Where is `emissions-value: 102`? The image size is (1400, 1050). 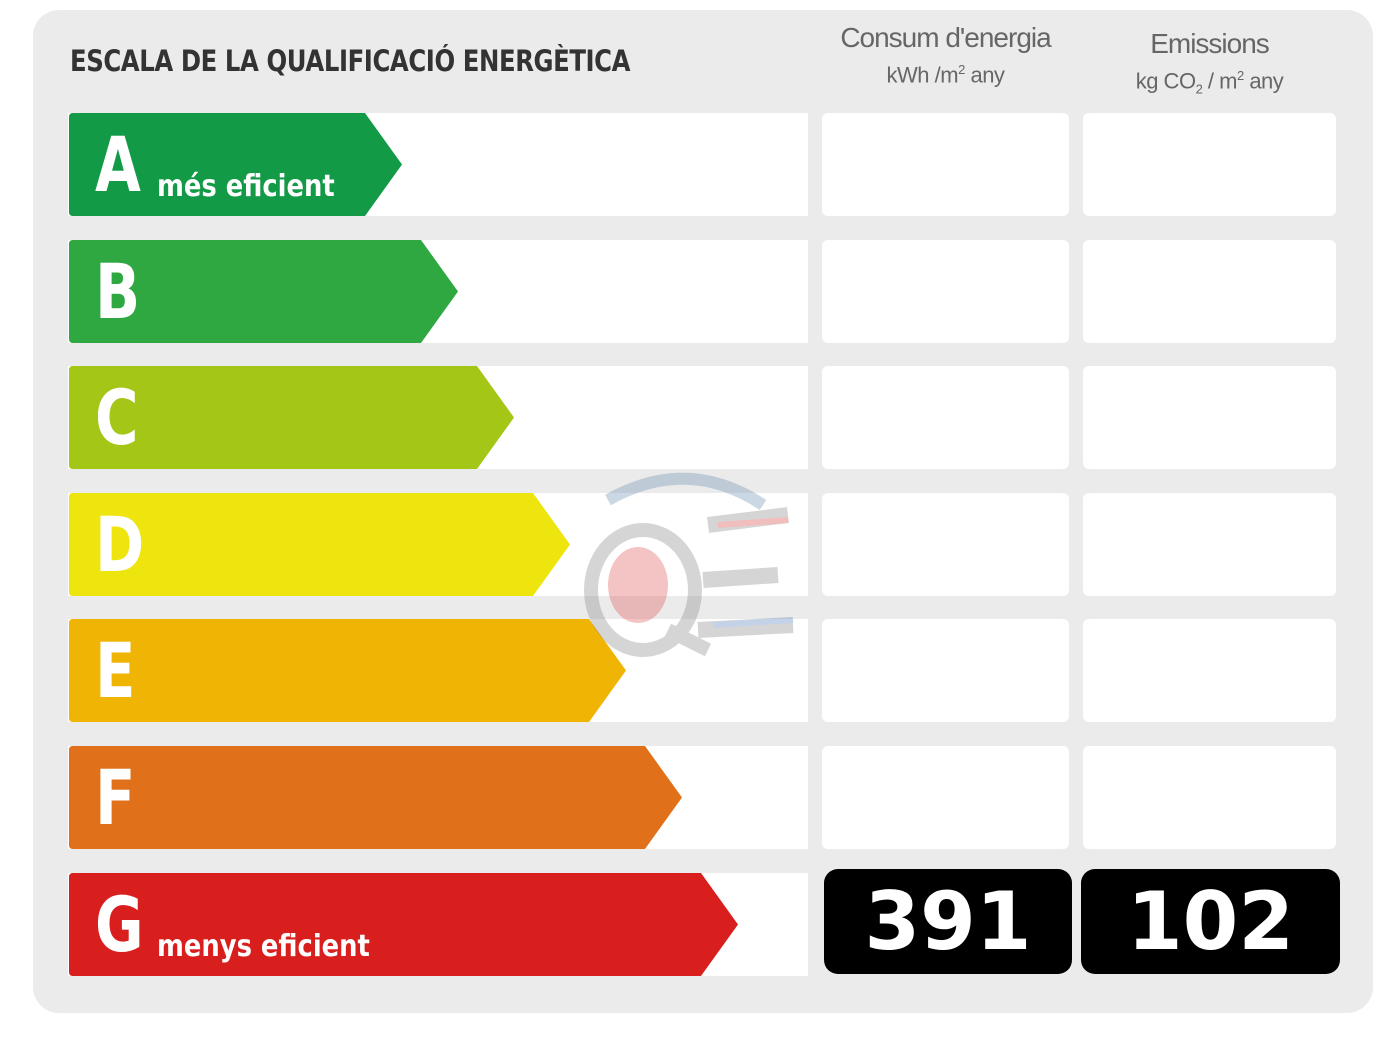
emissions-value: 102 is located at coordinates (1210, 921).